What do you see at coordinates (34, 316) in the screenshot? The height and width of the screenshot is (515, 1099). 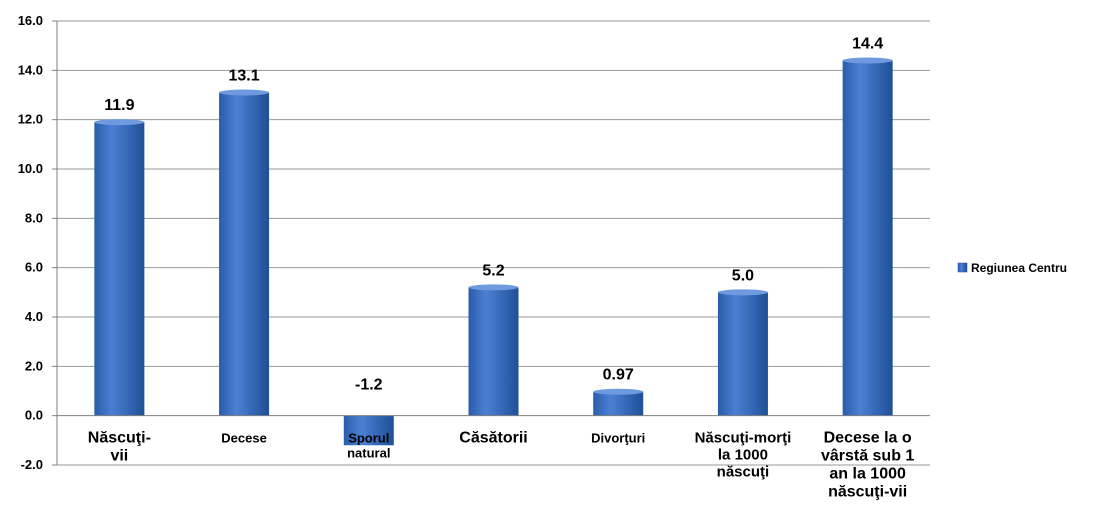 I see `y-tick-label: 4.0` at bounding box center [34, 316].